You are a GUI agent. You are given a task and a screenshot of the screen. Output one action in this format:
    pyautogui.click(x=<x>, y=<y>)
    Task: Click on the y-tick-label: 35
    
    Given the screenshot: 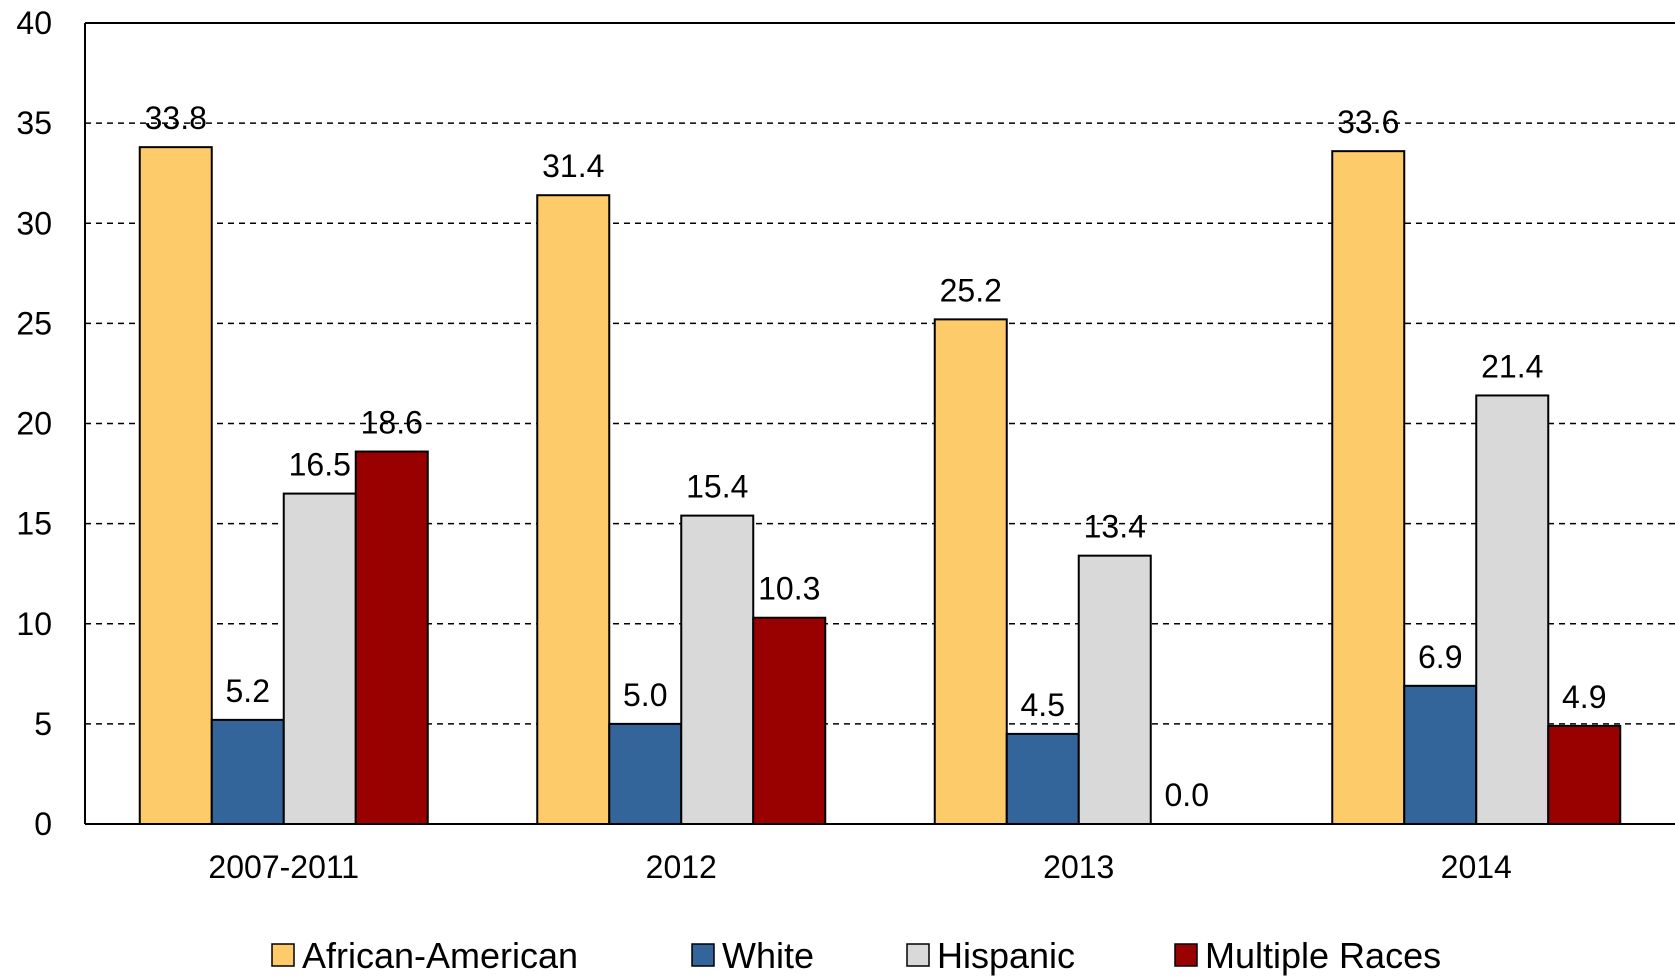 What is the action you would take?
    pyautogui.click(x=34, y=123)
    